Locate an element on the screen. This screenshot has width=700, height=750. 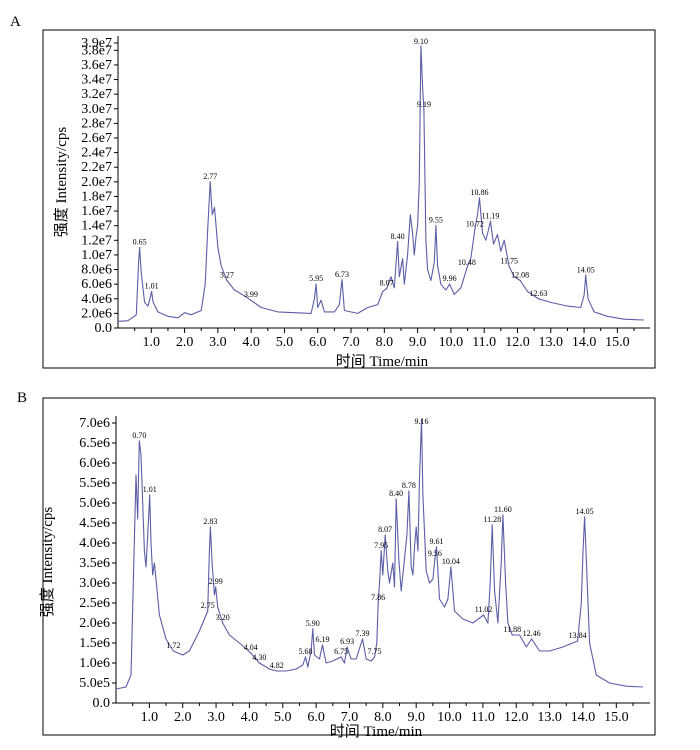
peak-label: 9.61 is located at coordinates (437, 541).